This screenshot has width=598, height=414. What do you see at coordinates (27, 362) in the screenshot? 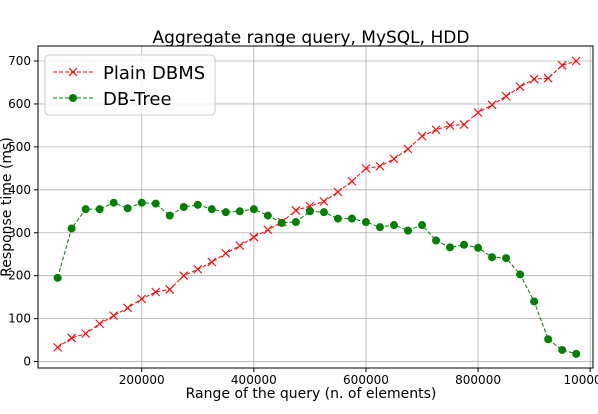
I see `y-tick-label: 0` at bounding box center [27, 362].